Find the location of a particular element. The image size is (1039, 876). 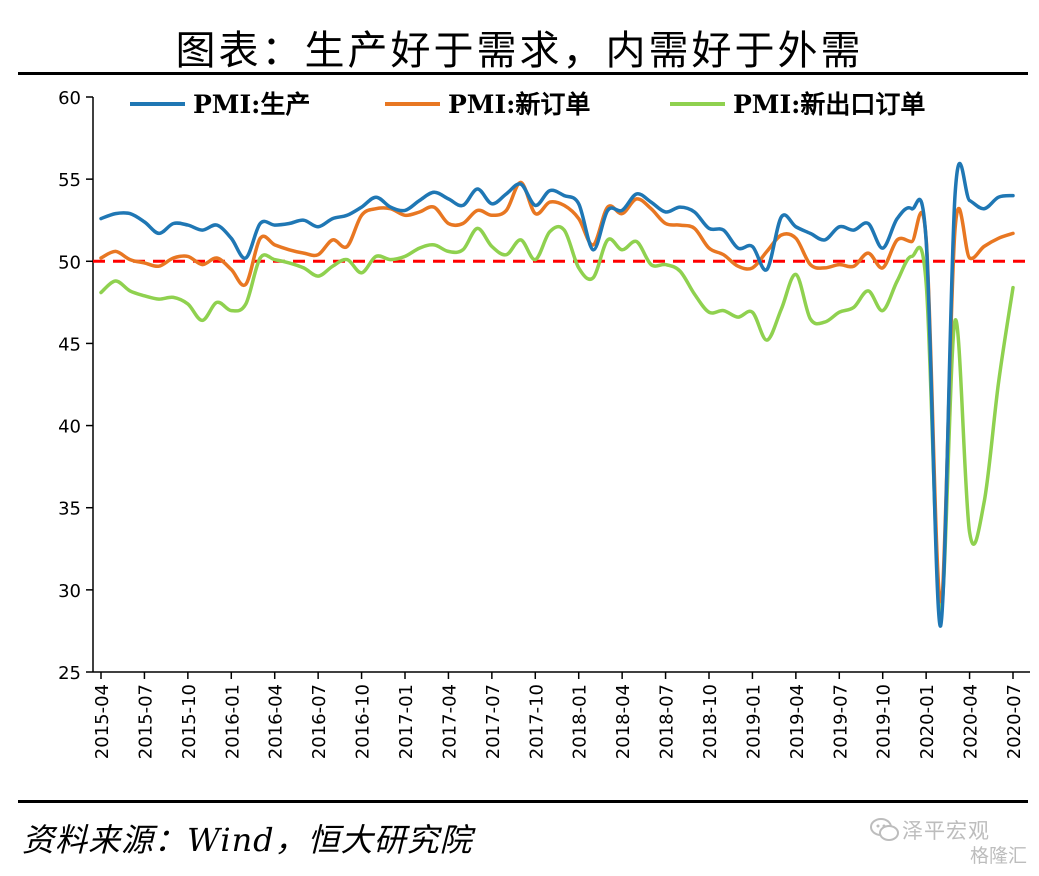

watermark-name: 泽平宏观 is located at coordinates (946, 831).